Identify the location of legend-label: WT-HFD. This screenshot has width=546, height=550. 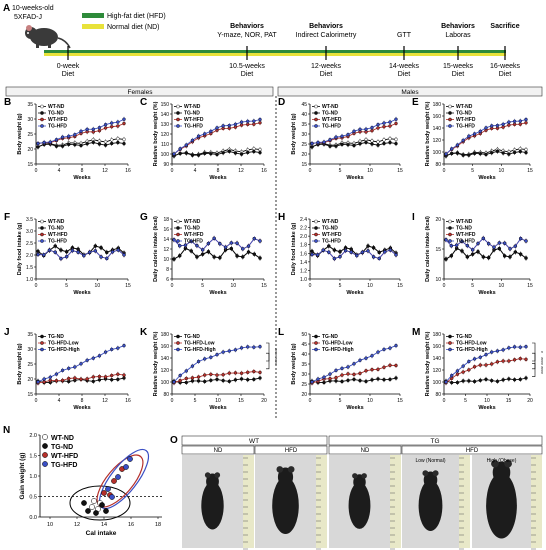
(194, 235).